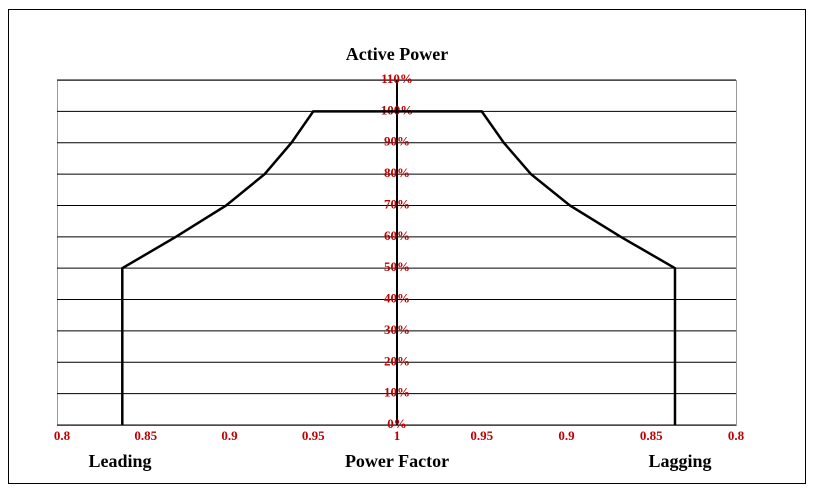  What do you see at coordinates (679, 461) in the screenshot?
I see `side-label: Lagging` at bounding box center [679, 461].